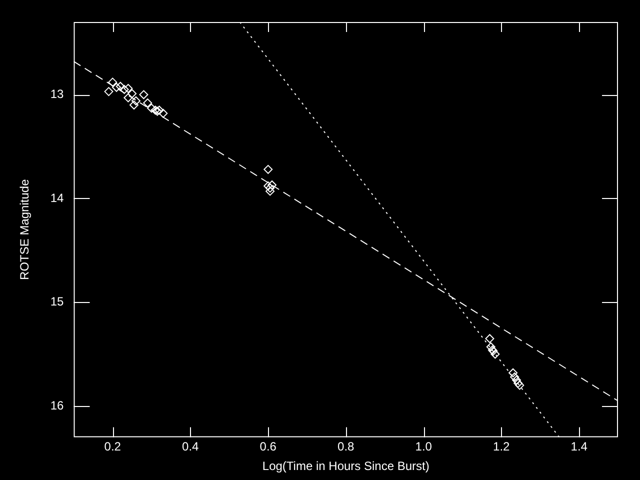 The width and height of the screenshot is (640, 480). What do you see at coordinates (501, 447) in the screenshot?
I see `x-tick-label: 1.2` at bounding box center [501, 447].